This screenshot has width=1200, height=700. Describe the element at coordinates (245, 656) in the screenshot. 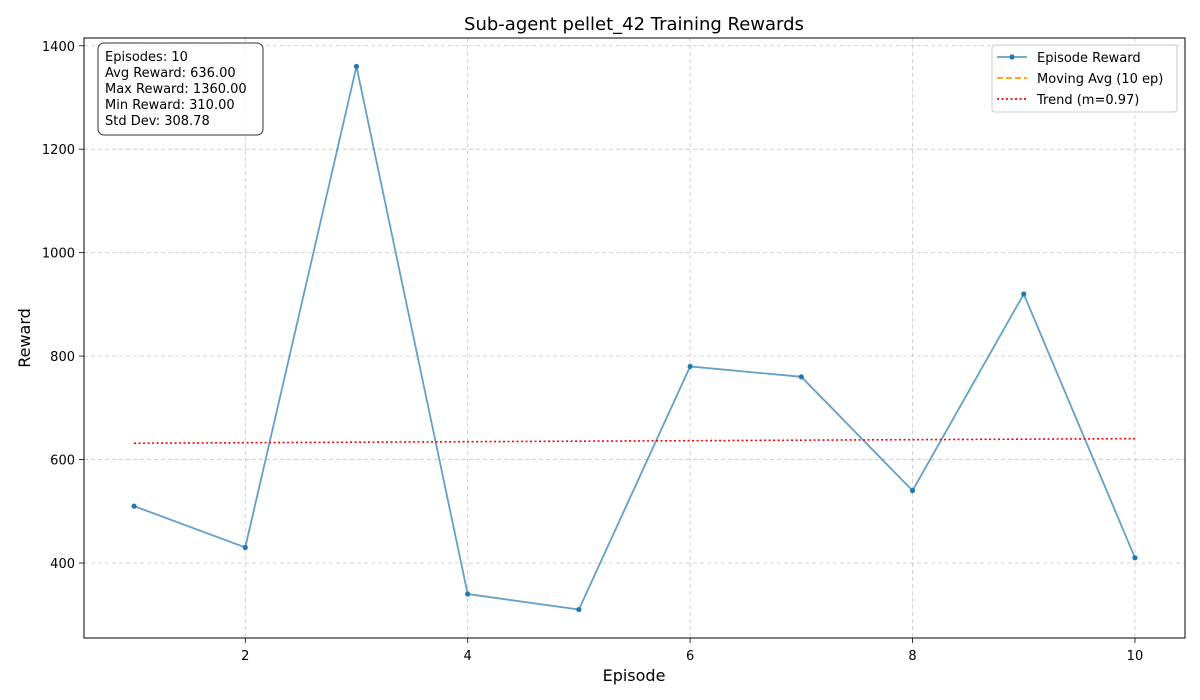

I see `x-tick-label: 2` at that location.